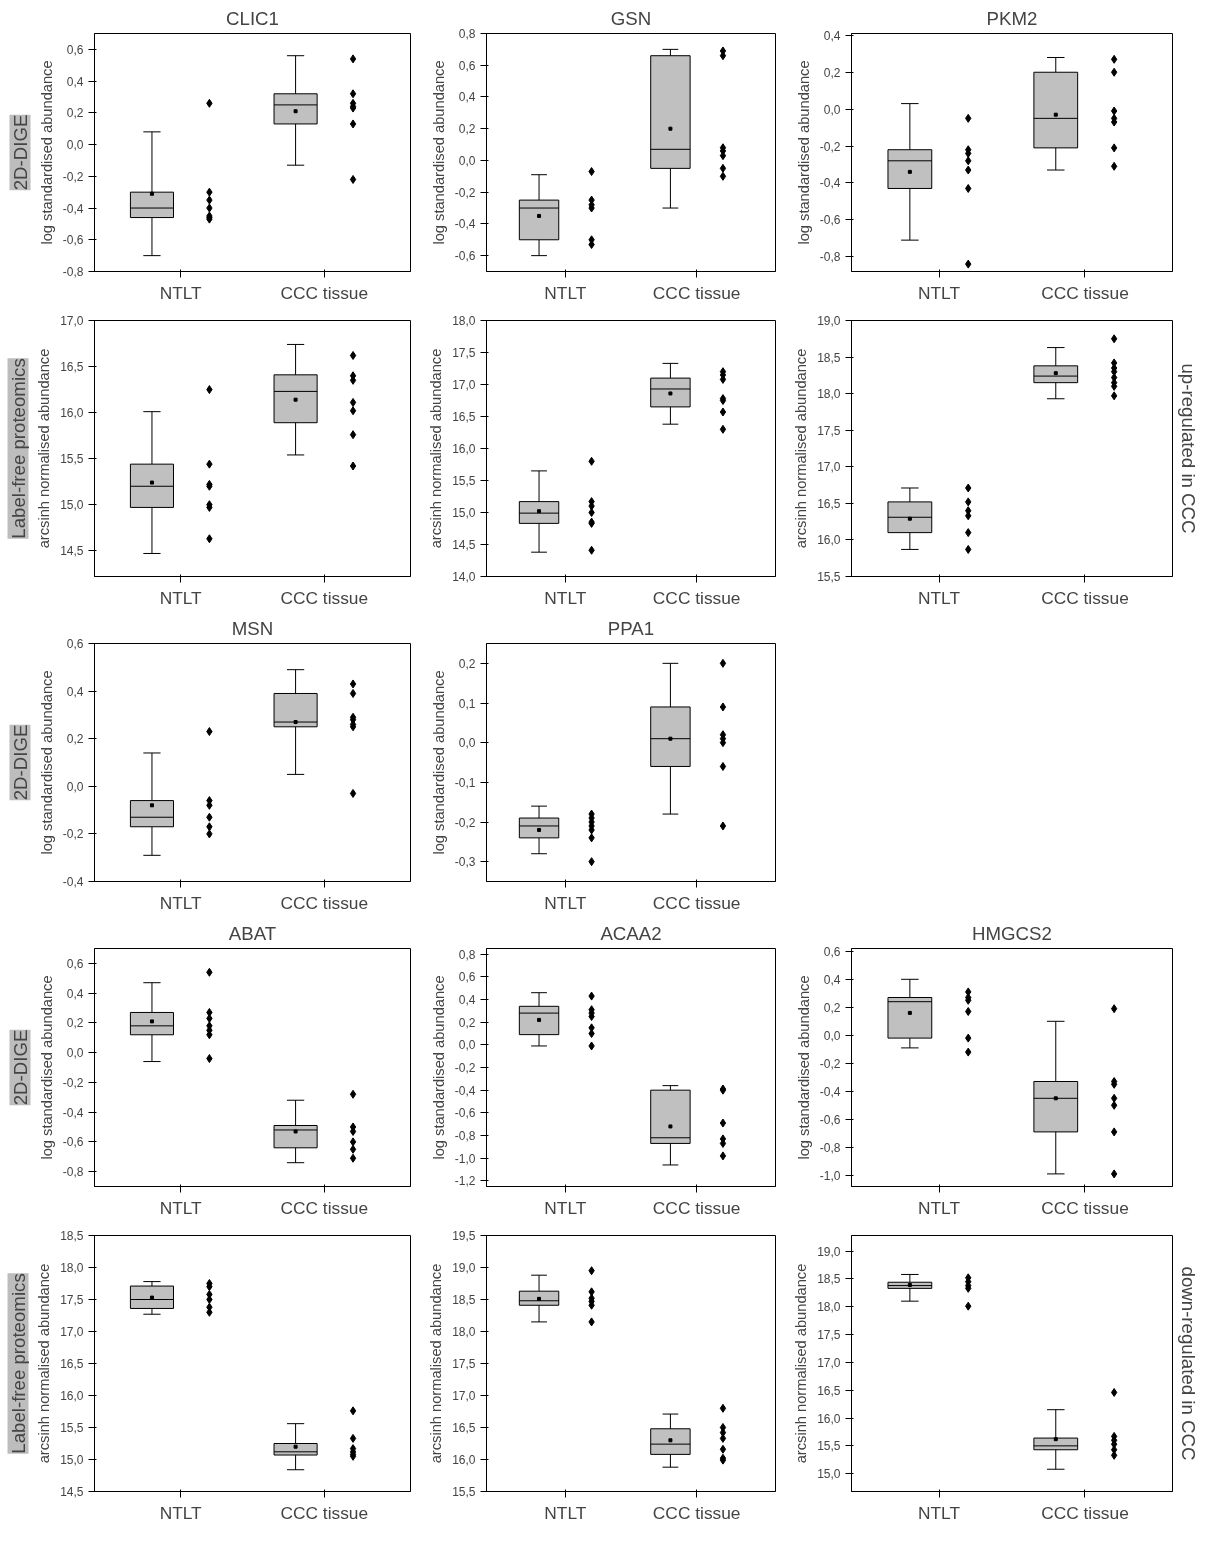 The height and width of the screenshot is (1544, 1213). What do you see at coordinates (465, 782) in the screenshot?
I see `y-tick-label: -0,1` at bounding box center [465, 782].